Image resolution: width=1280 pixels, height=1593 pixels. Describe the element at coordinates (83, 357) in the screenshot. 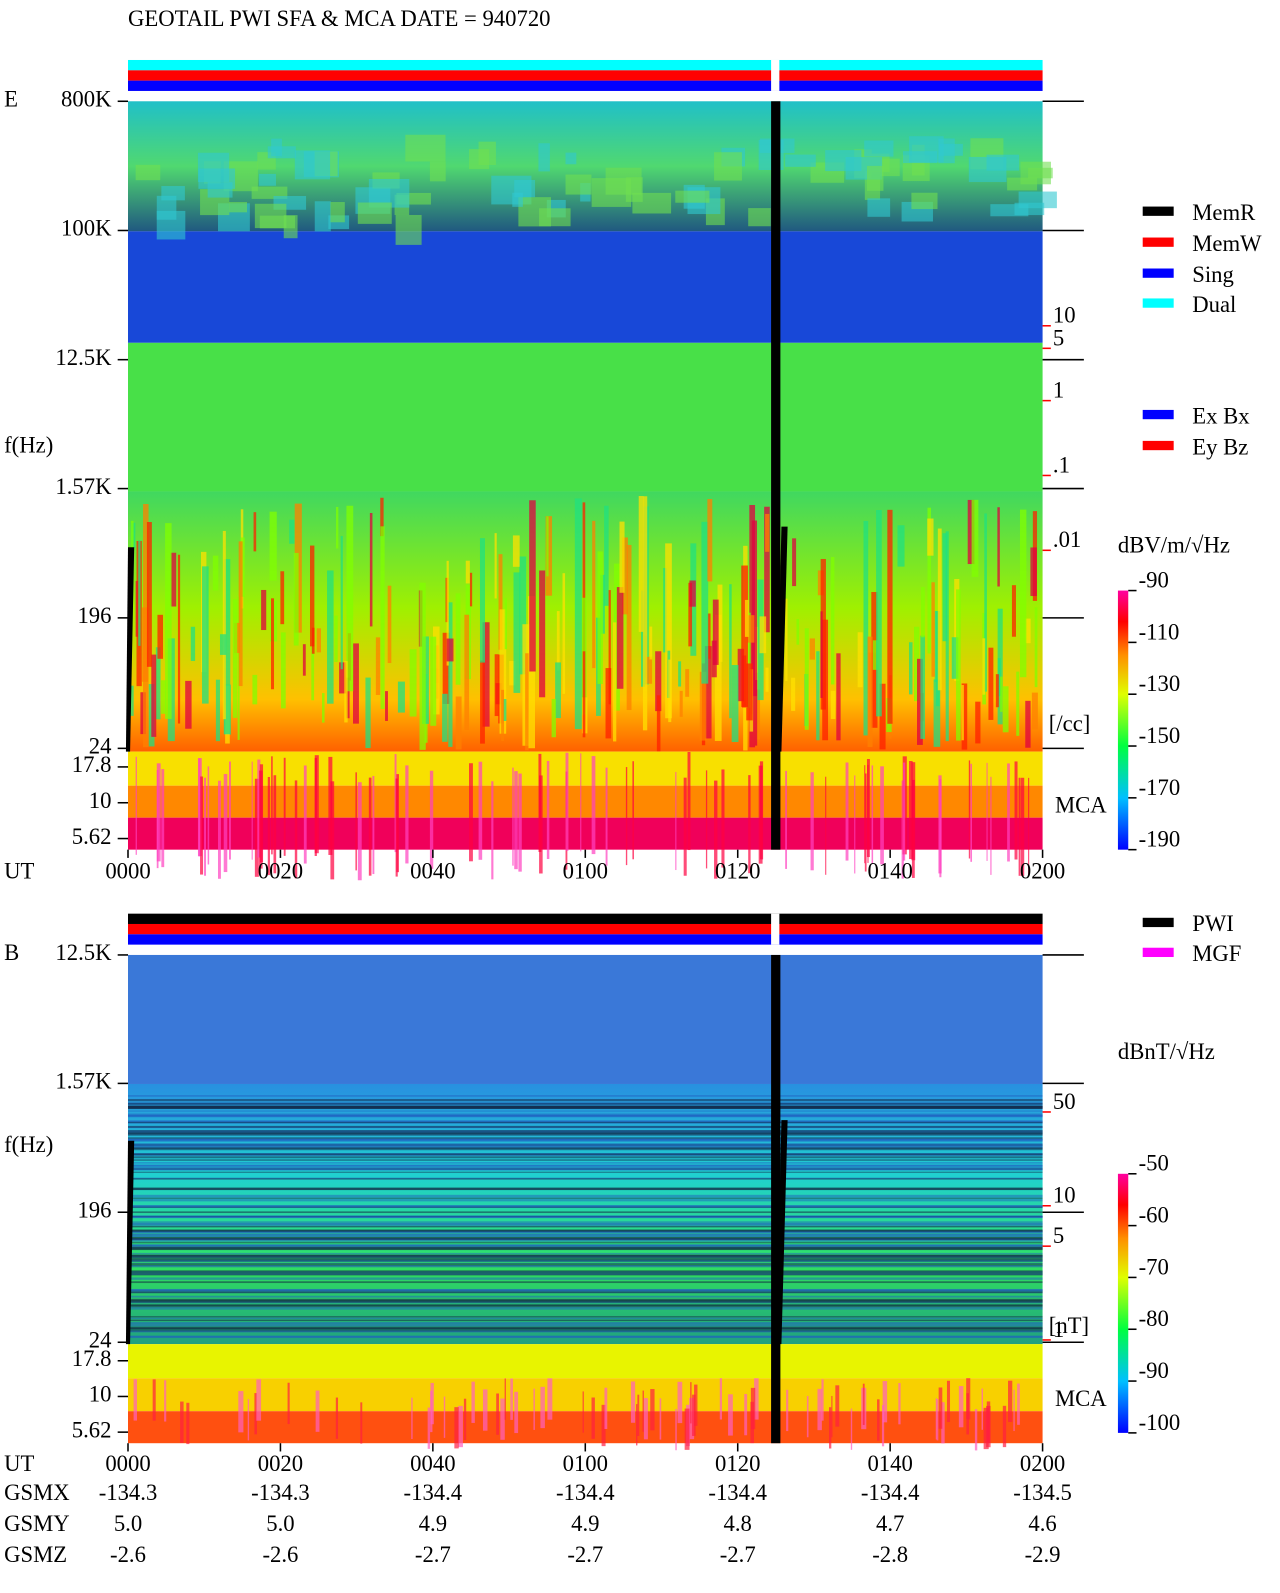

I see `y-tick-label: 12.5K` at that location.